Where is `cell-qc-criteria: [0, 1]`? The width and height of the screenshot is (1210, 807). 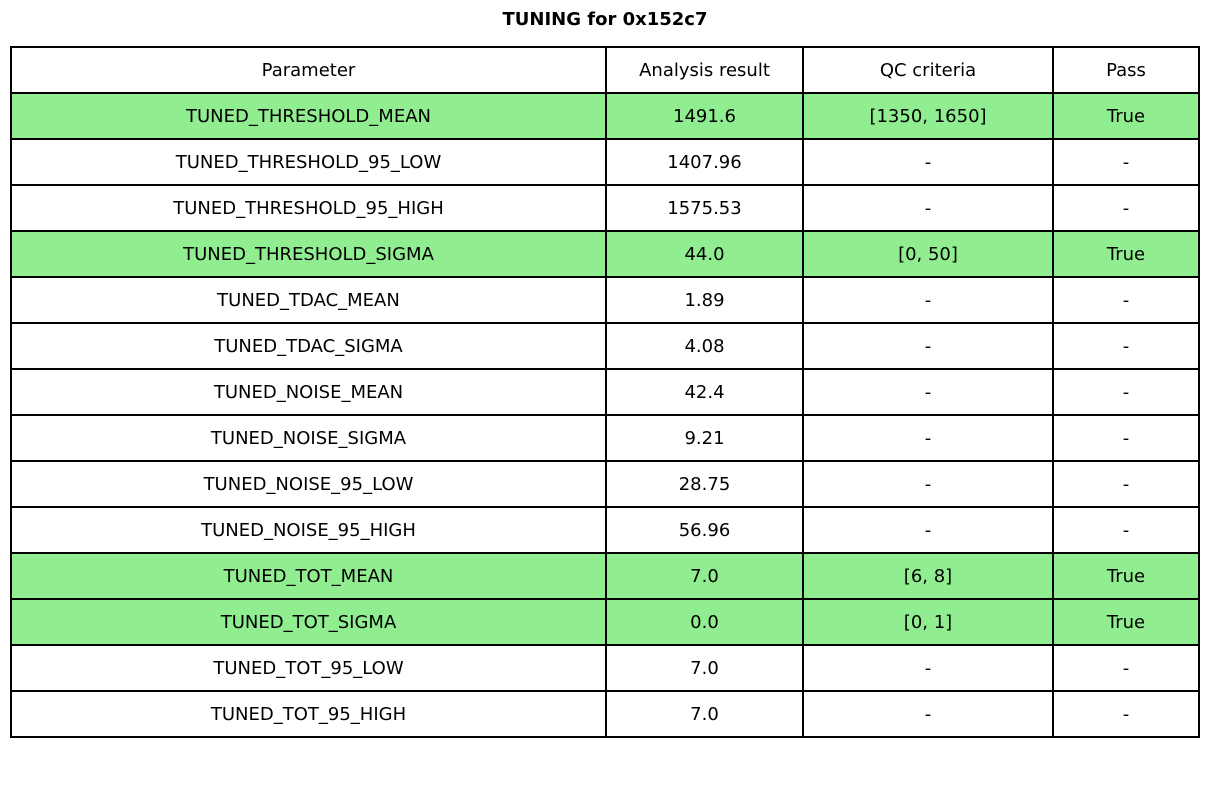 cell-qc-criteria: [0, 1] is located at coordinates (928, 622).